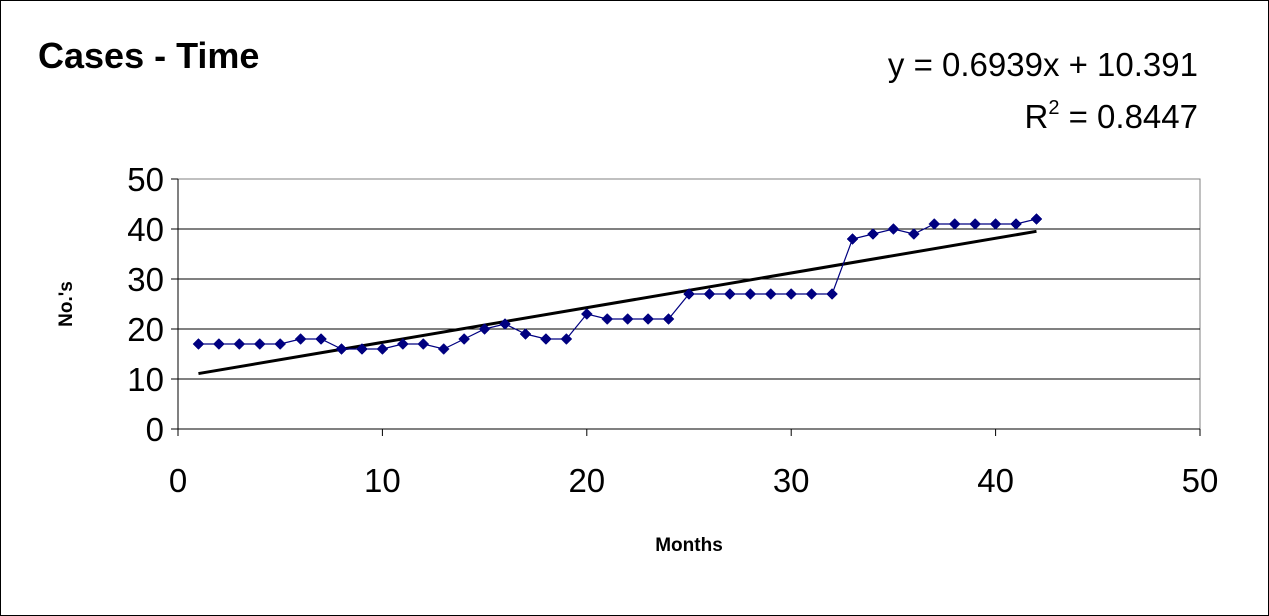  What do you see at coordinates (1200, 480) in the screenshot?
I see `x-tick-label-50: 50` at bounding box center [1200, 480].